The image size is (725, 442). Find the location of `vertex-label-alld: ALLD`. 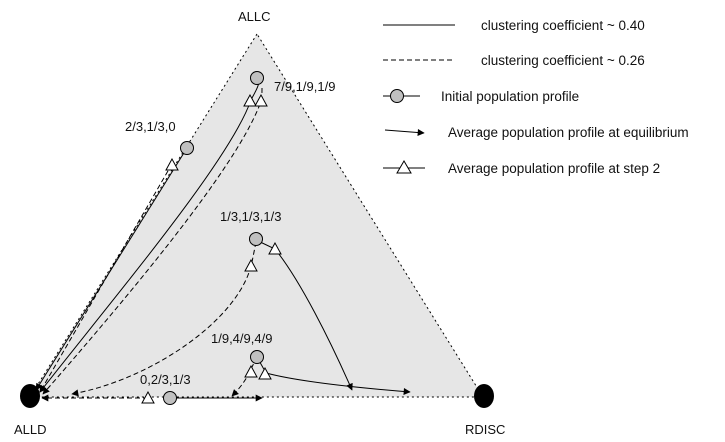

vertex-label-alld: ALLD is located at coordinates (30, 429).